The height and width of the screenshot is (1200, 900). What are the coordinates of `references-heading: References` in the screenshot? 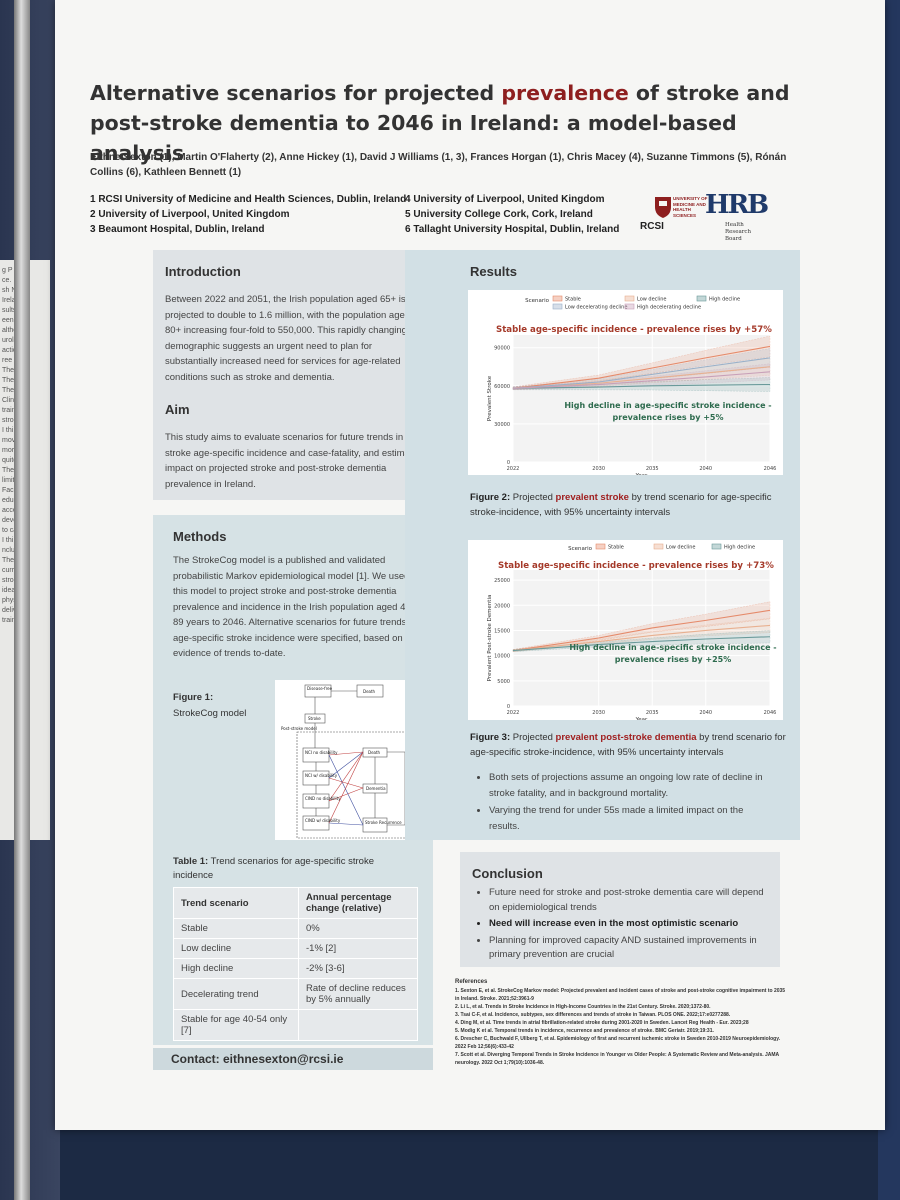 It's located at (471, 982).